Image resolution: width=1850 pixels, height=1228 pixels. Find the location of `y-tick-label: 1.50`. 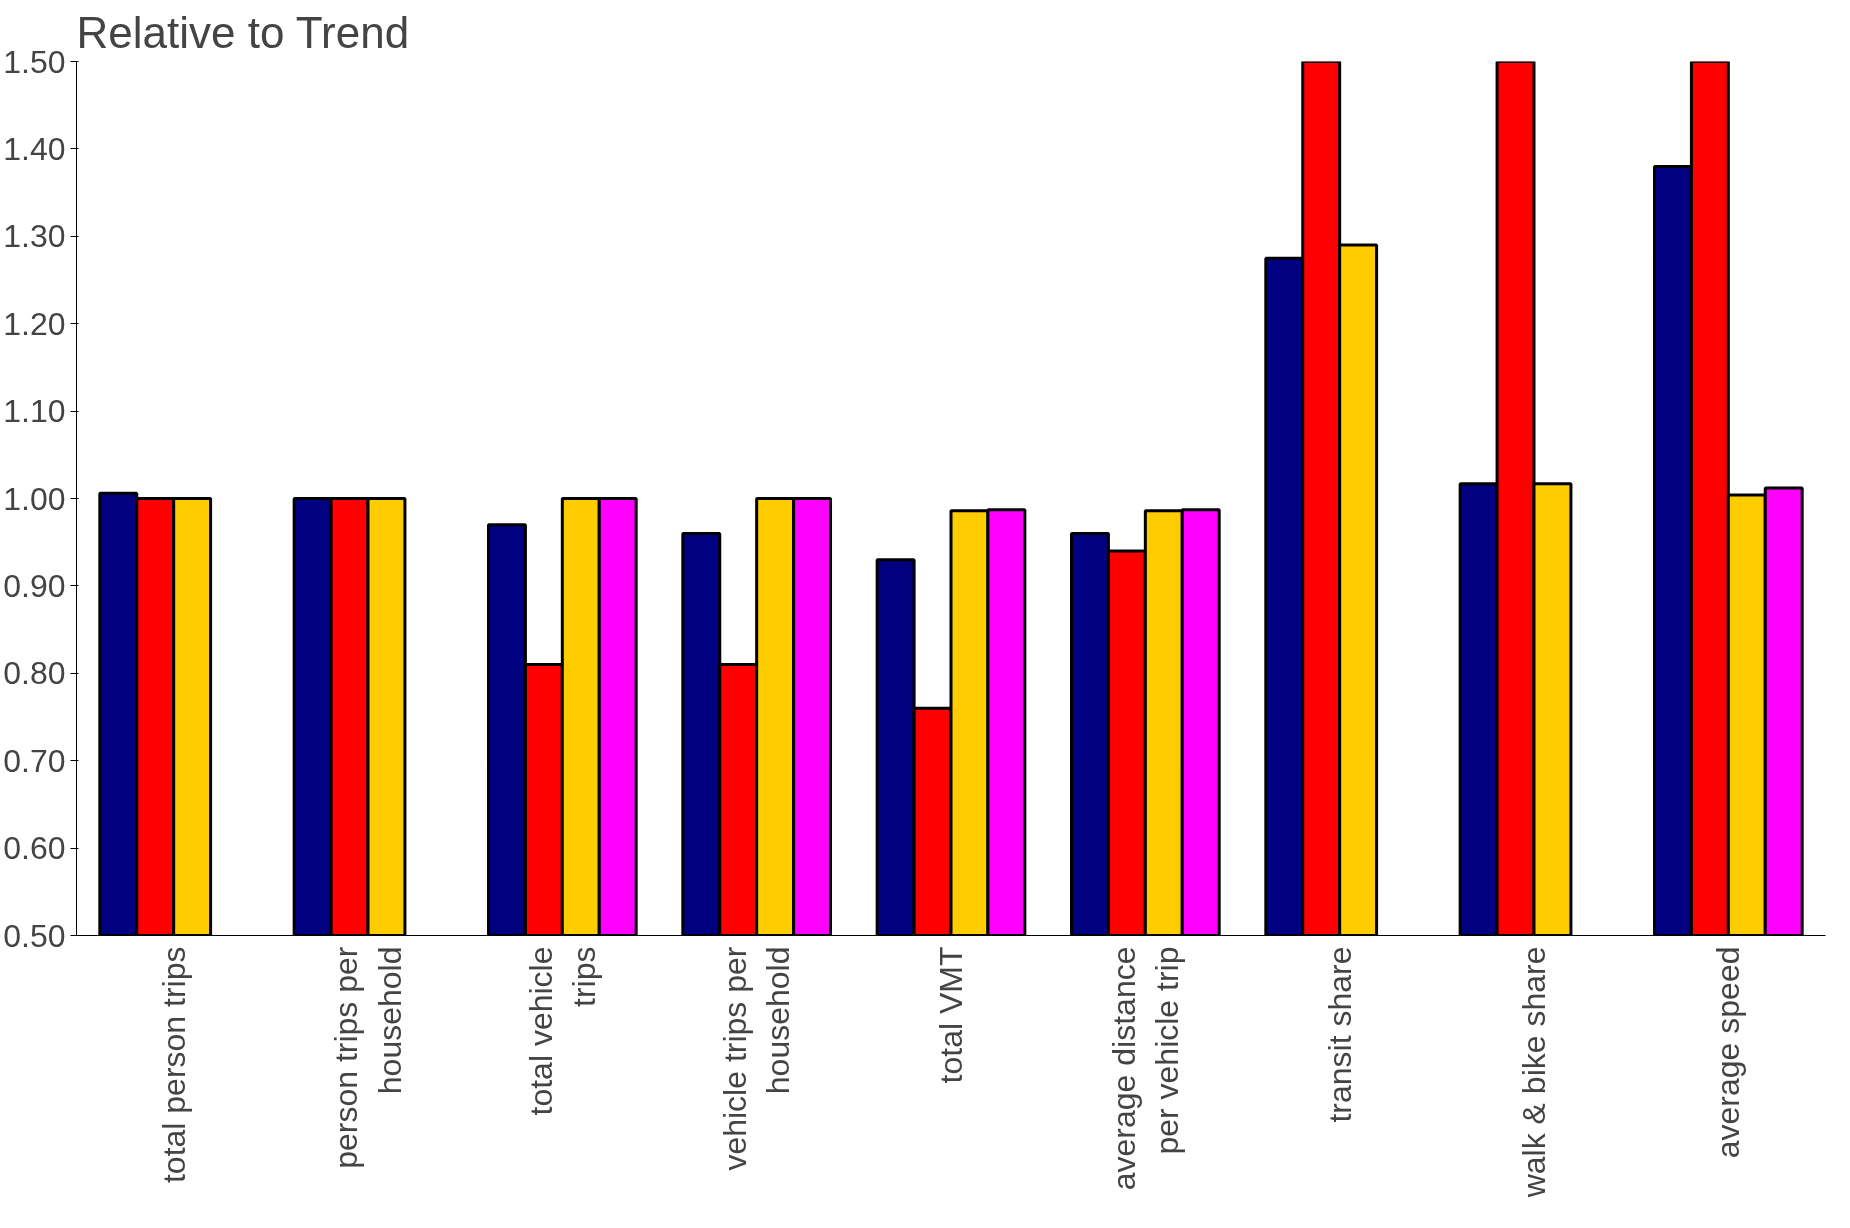

y-tick-label: 1.50 is located at coordinates (34, 61).